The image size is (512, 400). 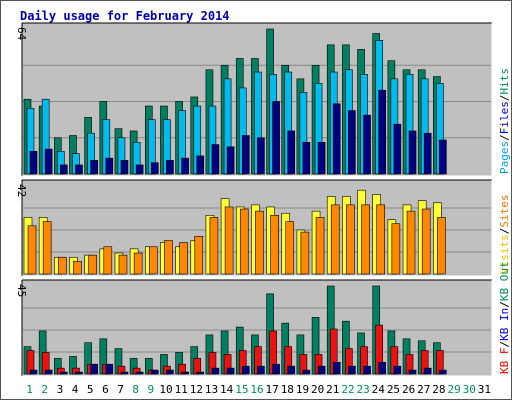 I want to click on x-tick-label-13: 13, so click(x=211, y=389).